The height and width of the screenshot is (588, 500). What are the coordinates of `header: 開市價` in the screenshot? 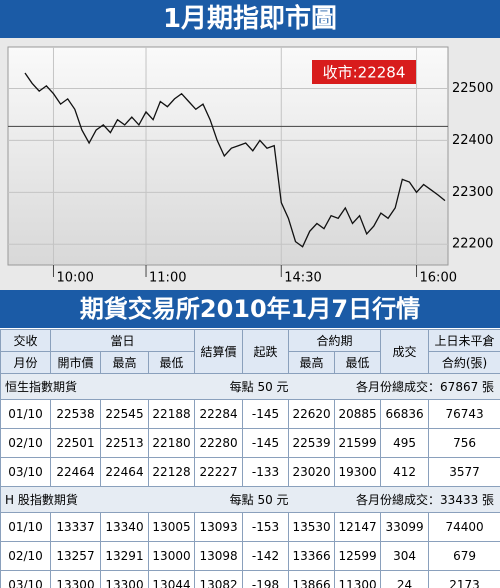 It's located at (75, 362).